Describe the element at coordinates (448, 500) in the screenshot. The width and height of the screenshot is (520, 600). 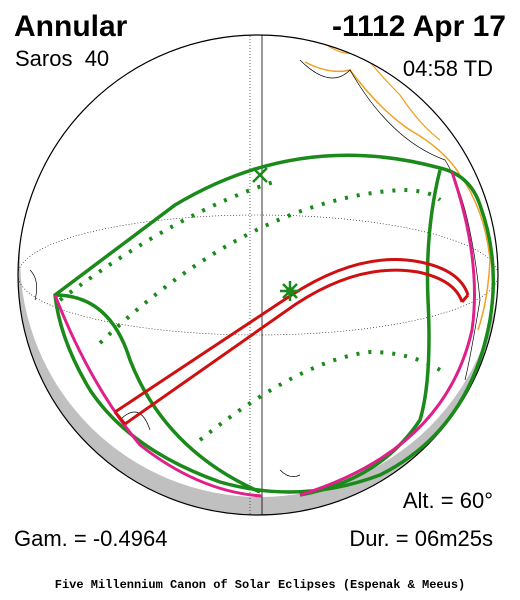
I see `altitude: Alt. = 60°` at that location.